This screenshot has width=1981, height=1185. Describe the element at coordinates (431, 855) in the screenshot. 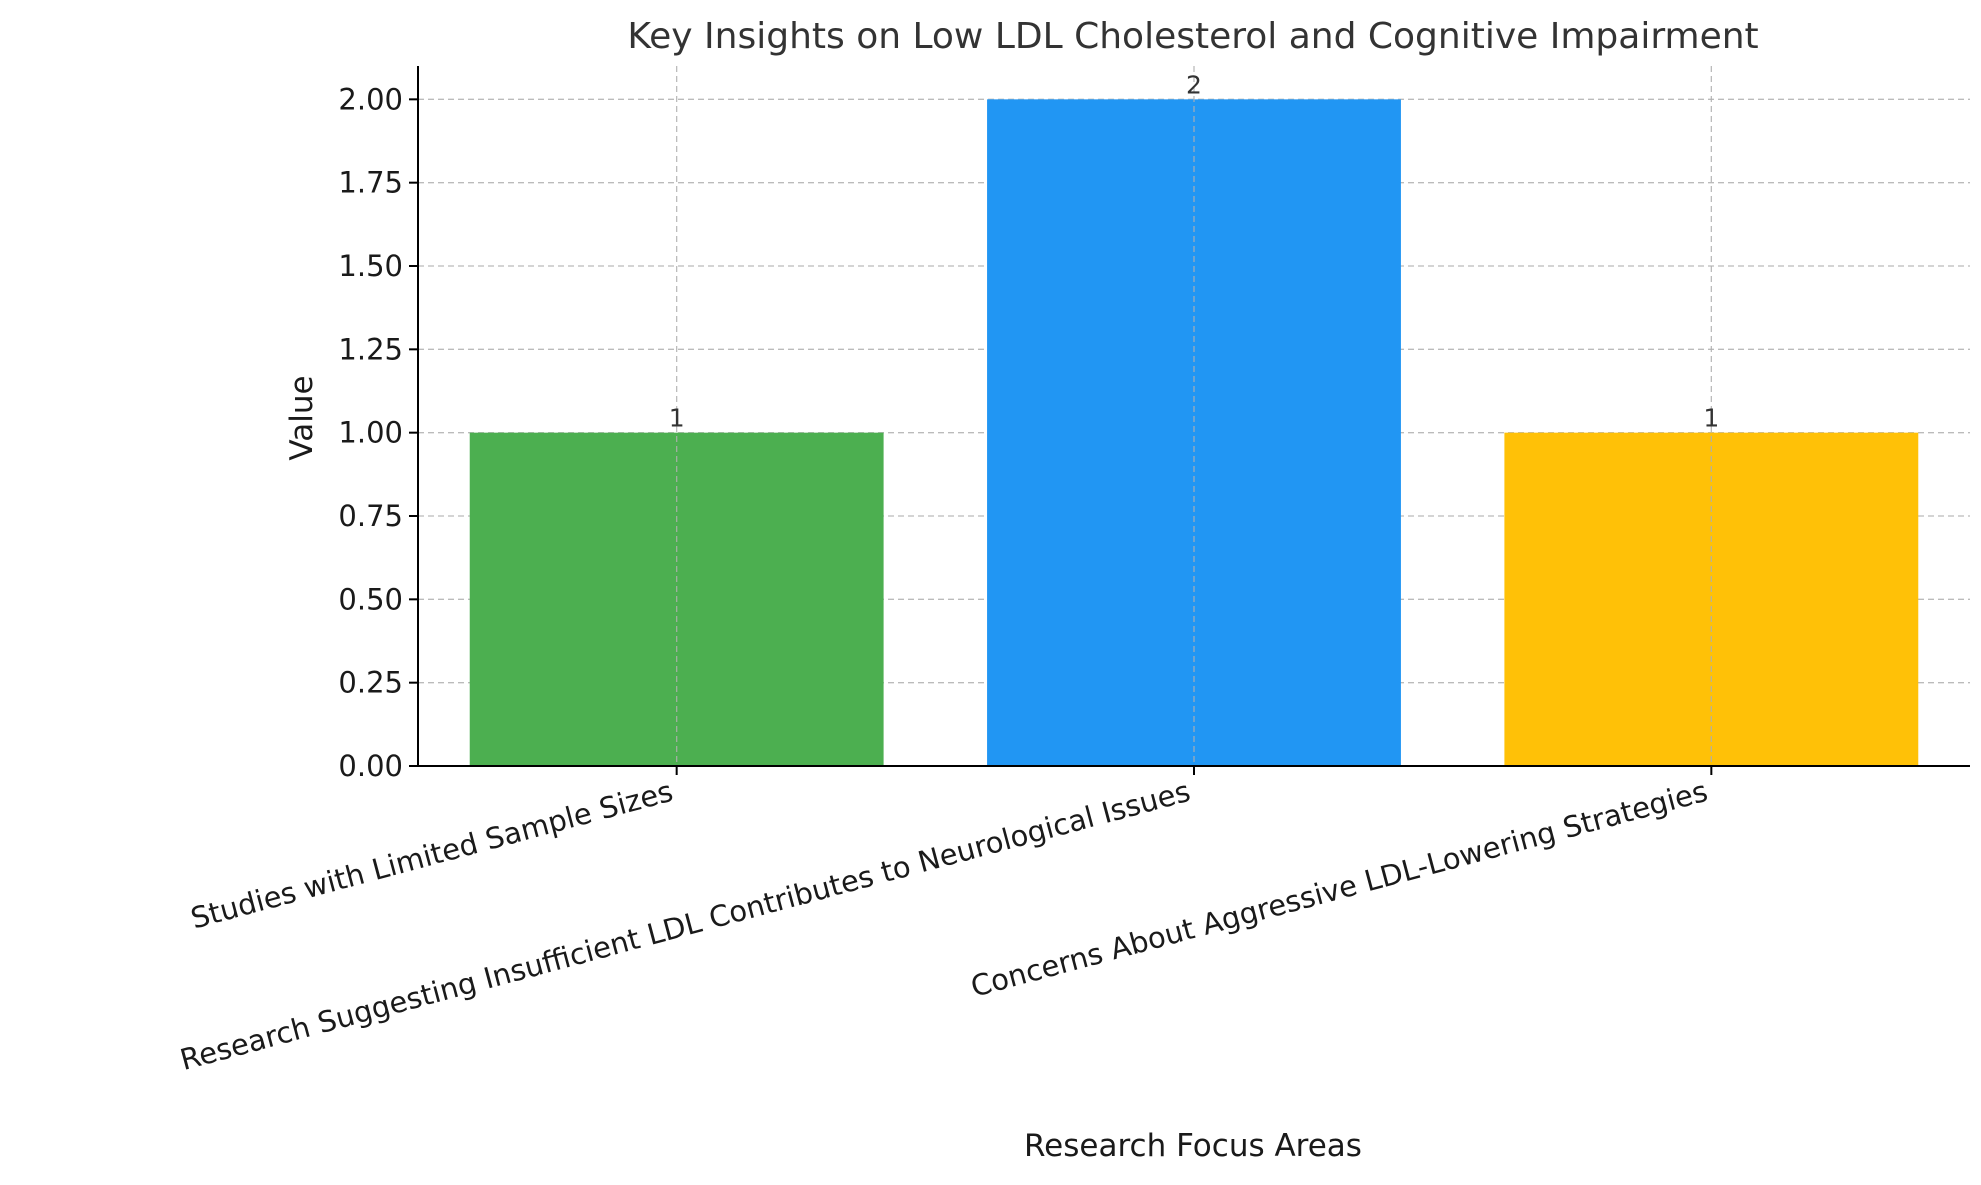

I see `x-category-label: Studies with Limited Sample Sizes` at that location.